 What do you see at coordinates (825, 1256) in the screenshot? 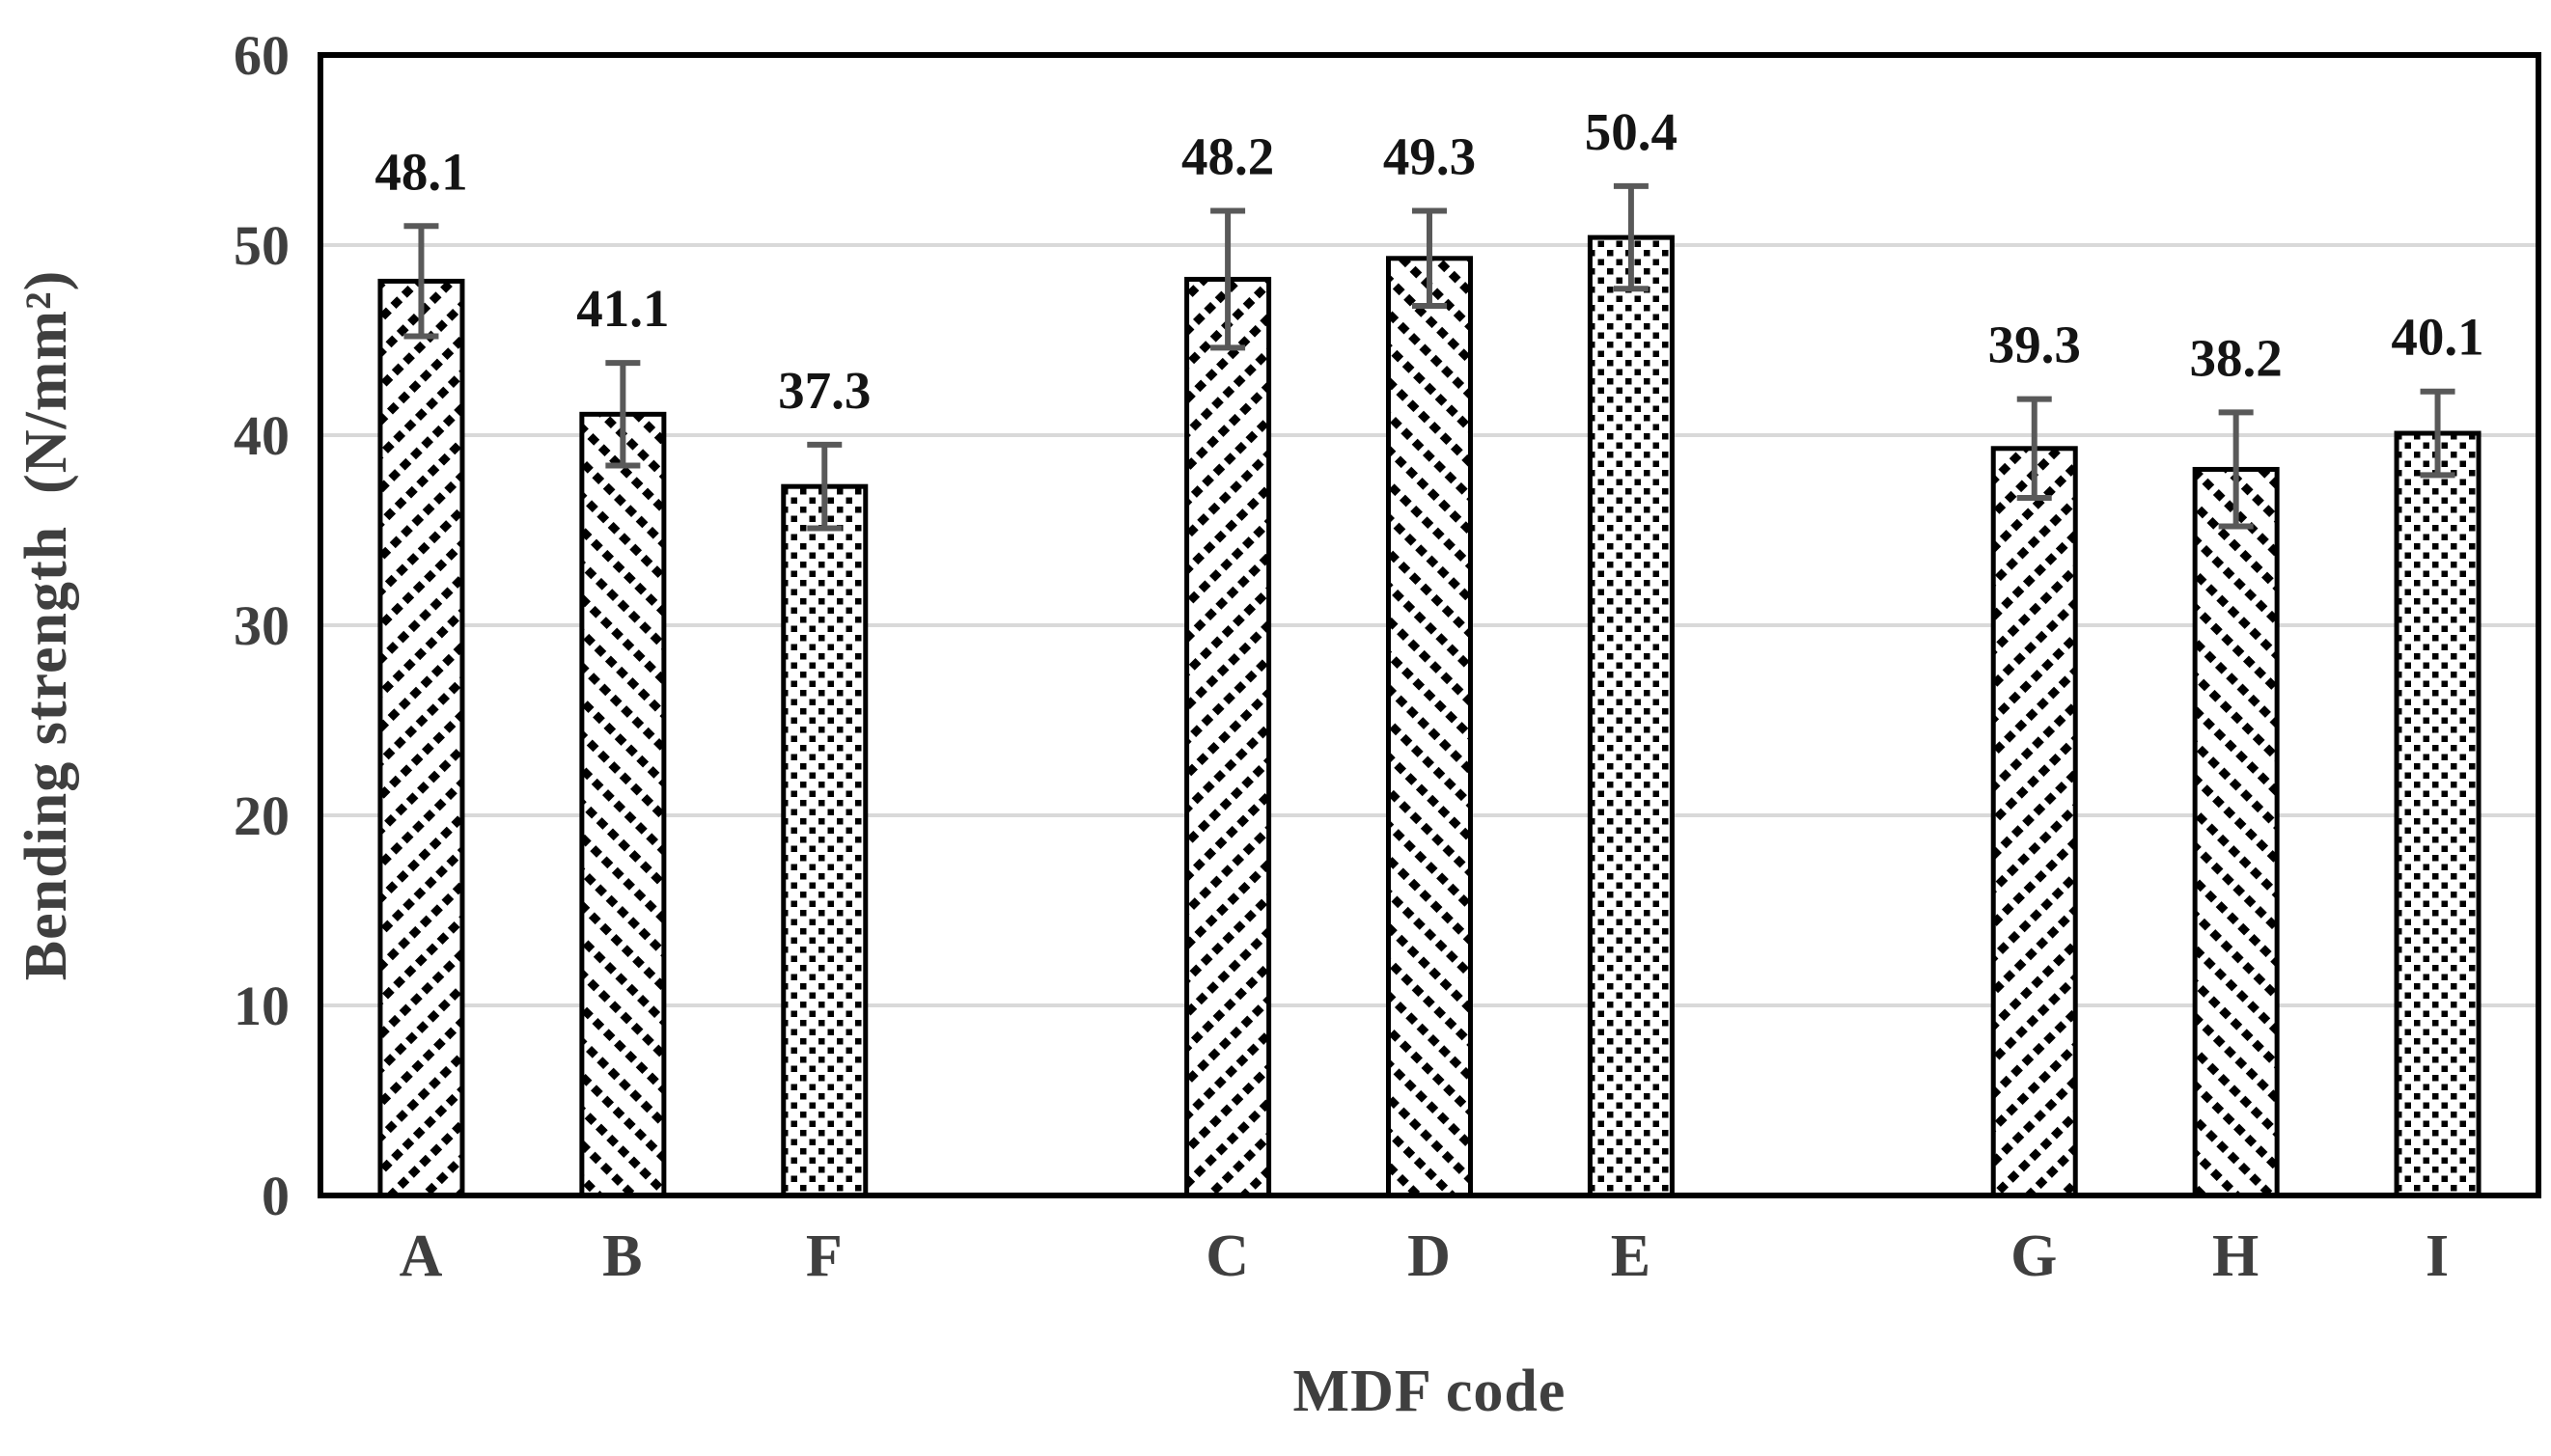
I see `x-label-F: F` at bounding box center [825, 1256].